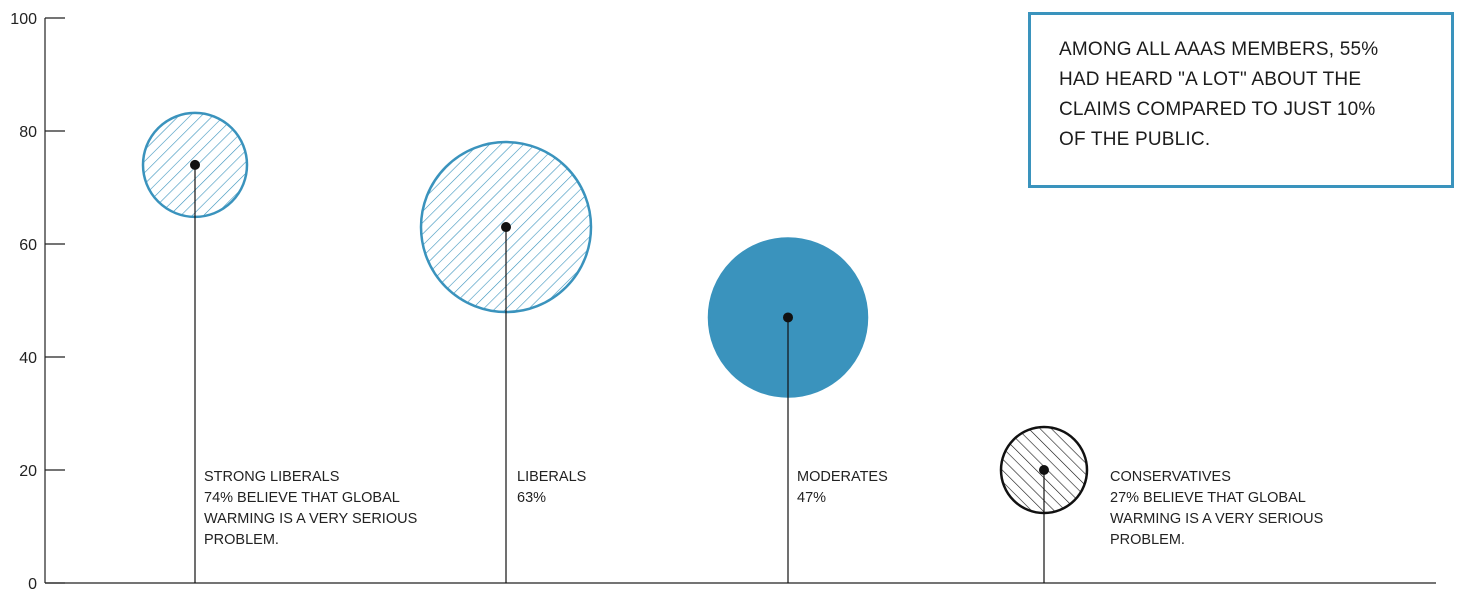 The height and width of the screenshot is (590, 1458). What do you see at coordinates (32, 583) in the screenshot?
I see `y-tick-label: 0` at bounding box center [32, 583].